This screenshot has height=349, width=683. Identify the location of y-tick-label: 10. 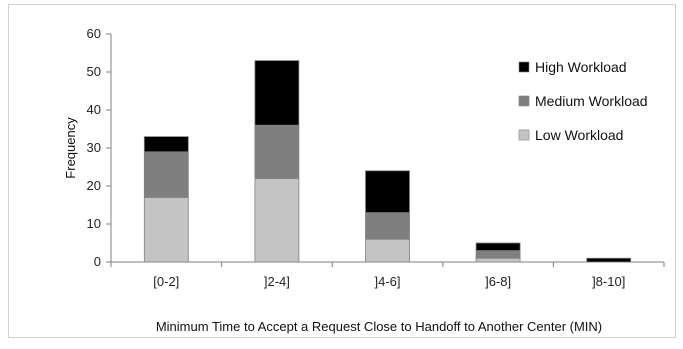
(94, 223).